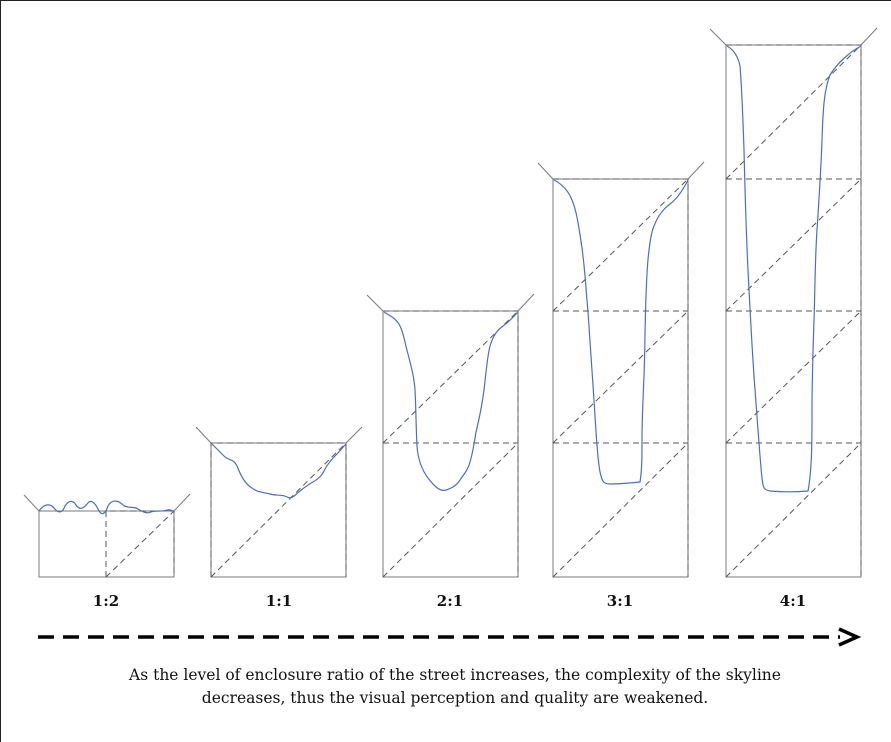 The width and height of the screenshot is (891, 742). Describe the element at coordinates (450, 601) in the screenshot. I see `ratio-label-2-1: 2:1` at that location.